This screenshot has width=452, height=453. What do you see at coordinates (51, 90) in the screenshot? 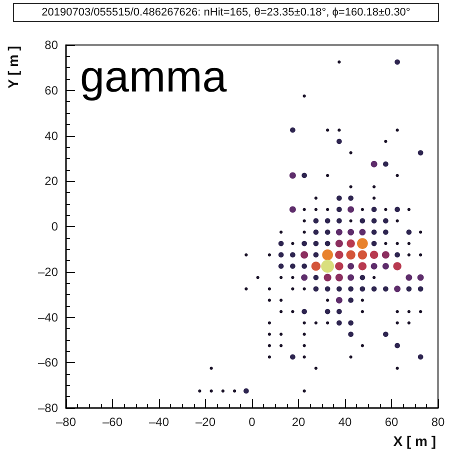
I see `y-tick-label: 60` at bounding box center [51, 90].